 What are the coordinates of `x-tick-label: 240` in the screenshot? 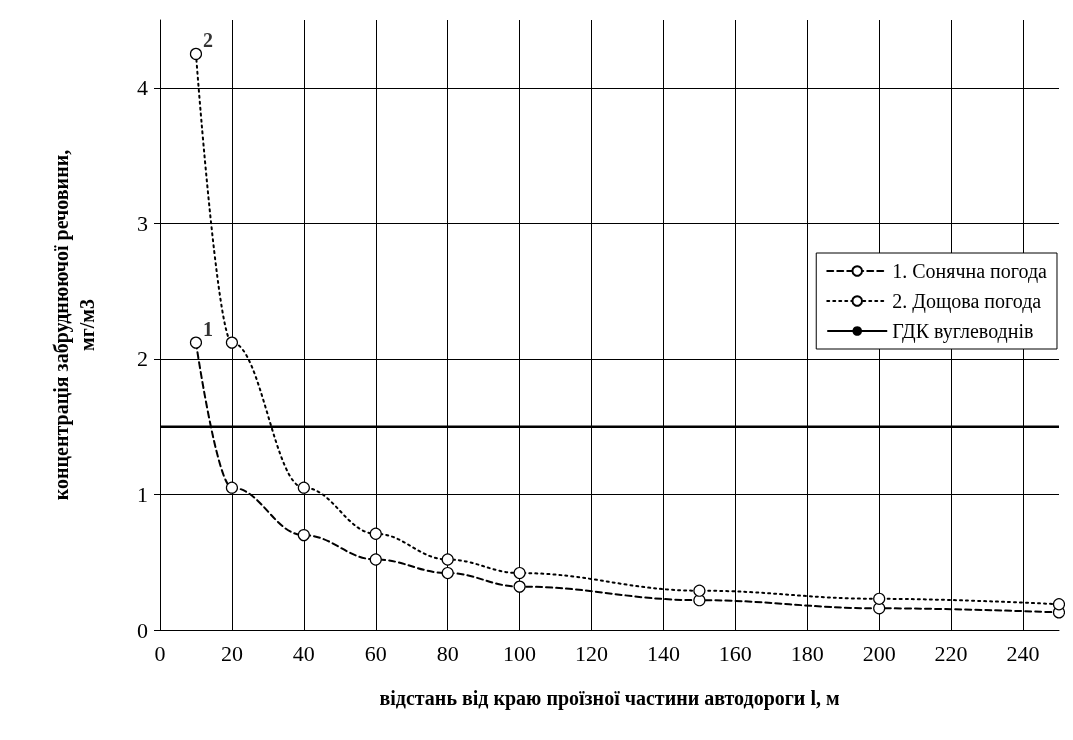 It's located at (1023, 653).